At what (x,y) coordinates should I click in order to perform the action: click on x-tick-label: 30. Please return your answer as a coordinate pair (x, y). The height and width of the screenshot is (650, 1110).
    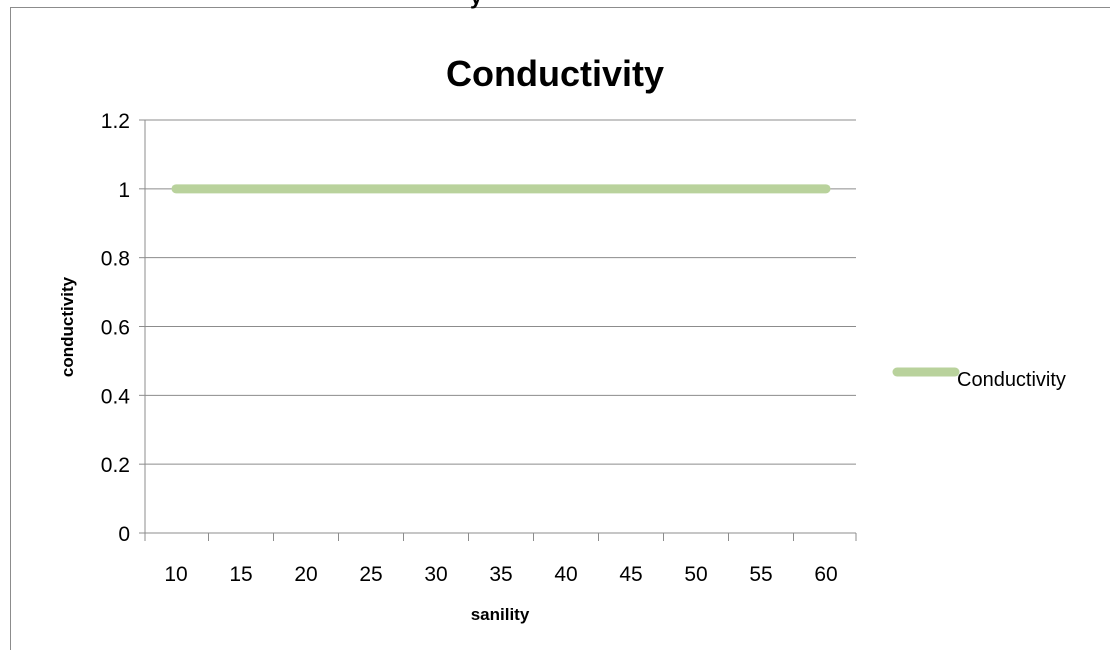
    Looking at the image, I should click on (435, 574).